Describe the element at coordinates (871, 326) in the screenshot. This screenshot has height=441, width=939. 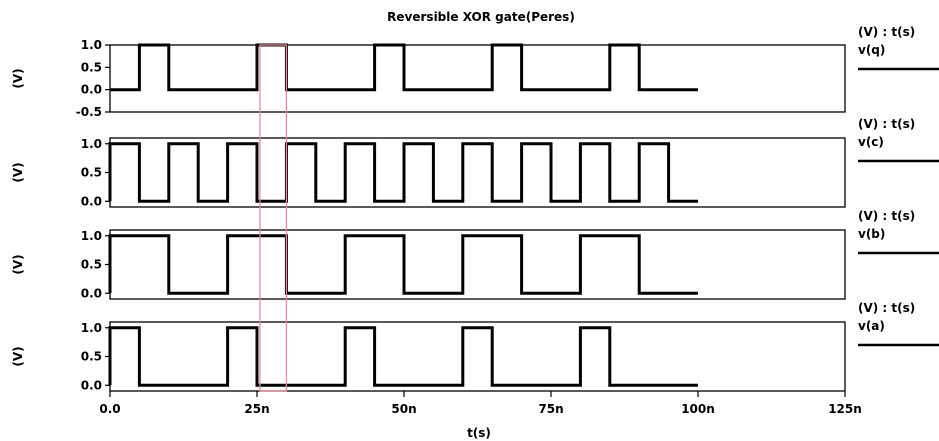
I see `legend-entry-v(a): v(a)` at that location.